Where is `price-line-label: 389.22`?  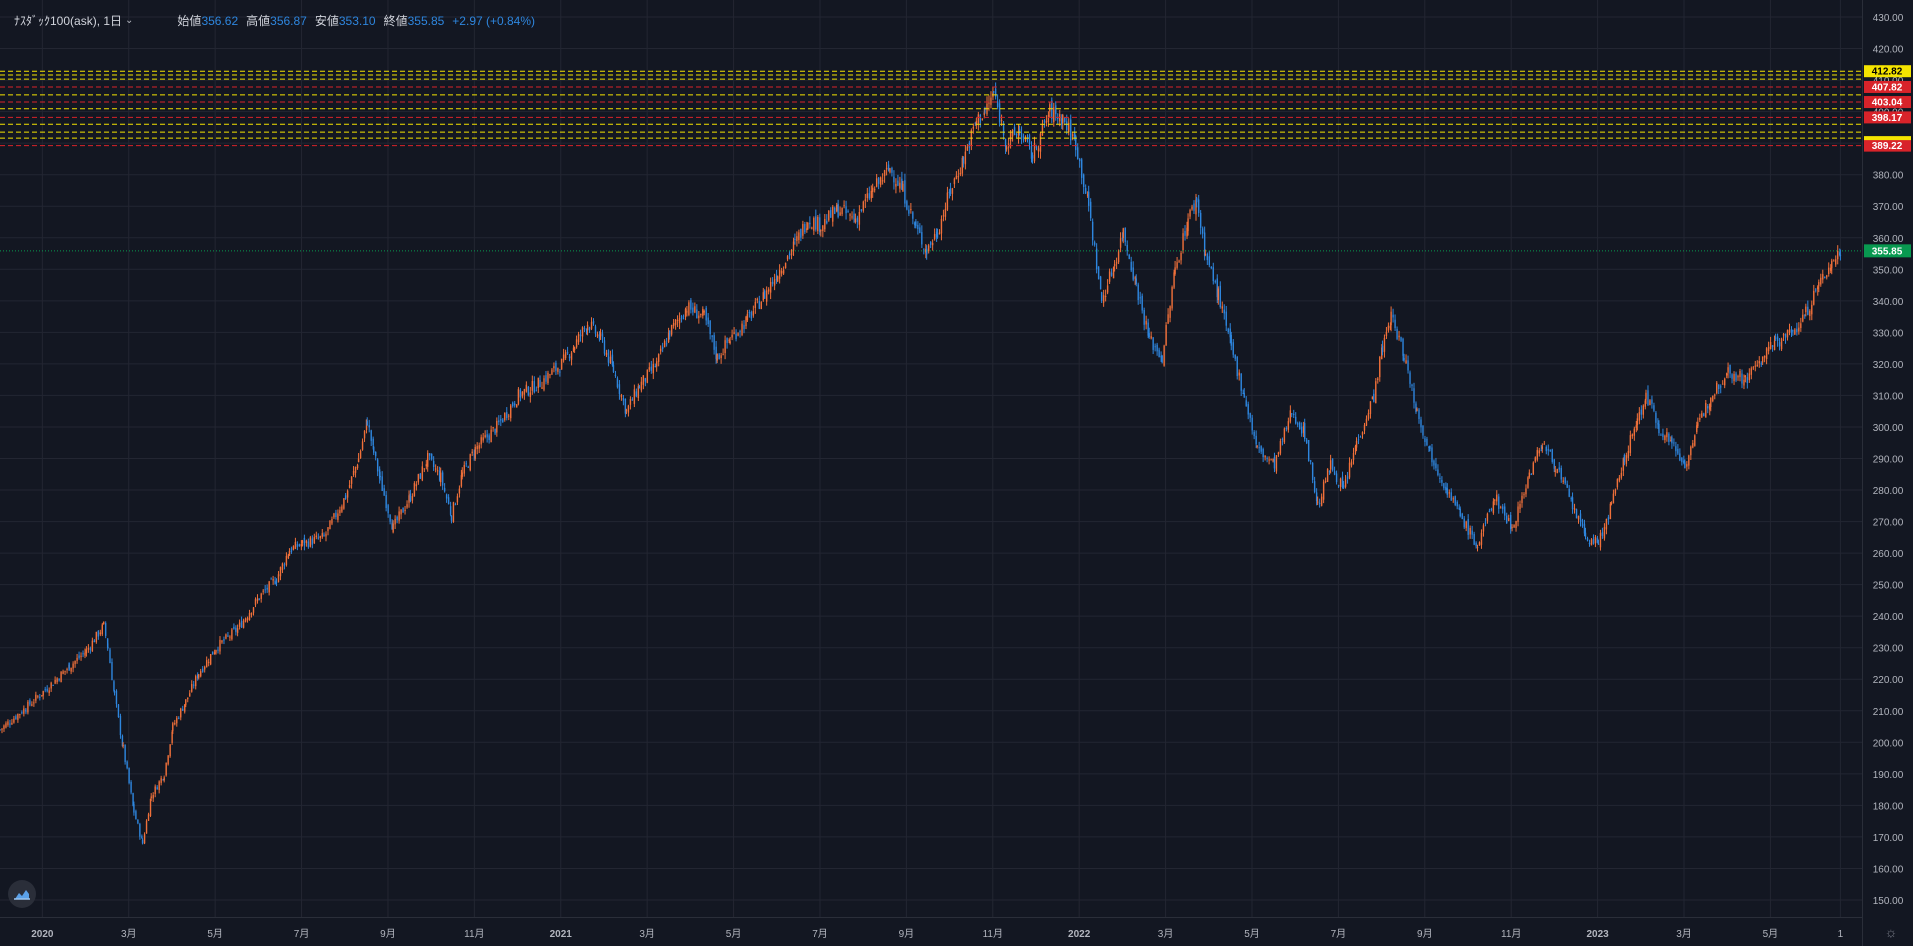 price-line-label: 389.22 is located at coordinates (1887, 146).